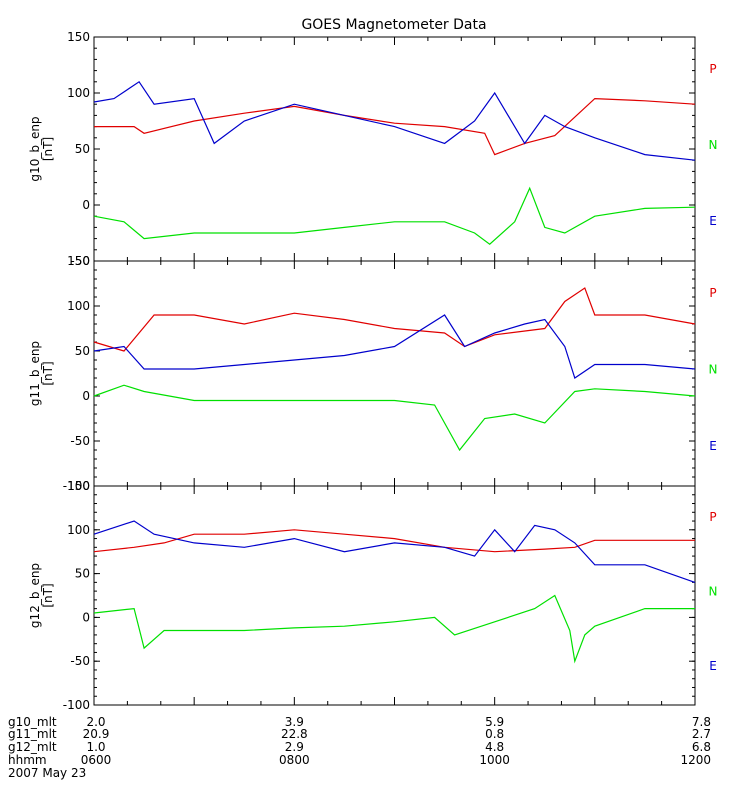 The height and width of the screenshot is (800, 750). I want to click on footer-row-label: g12_mlt, so click(32, 747).